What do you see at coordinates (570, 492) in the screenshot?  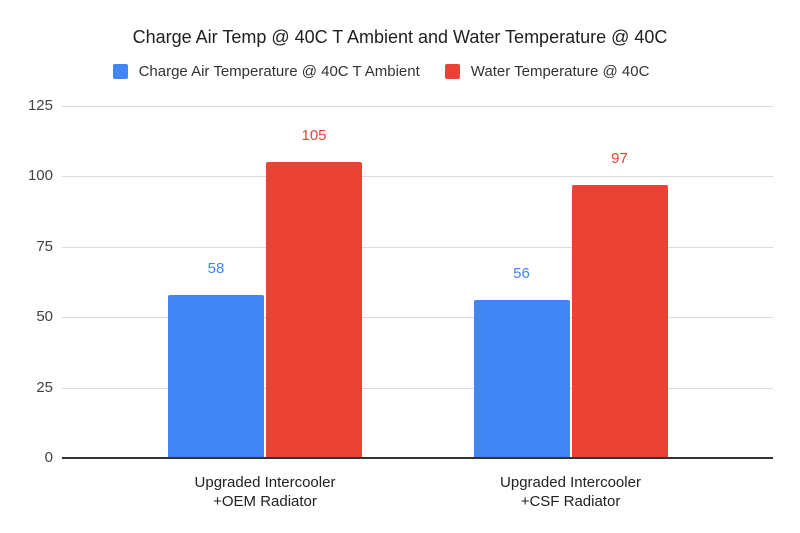 I see `category-label: Upgraded Intercooler +CSF Radiator` at bounding box center [570, 492].